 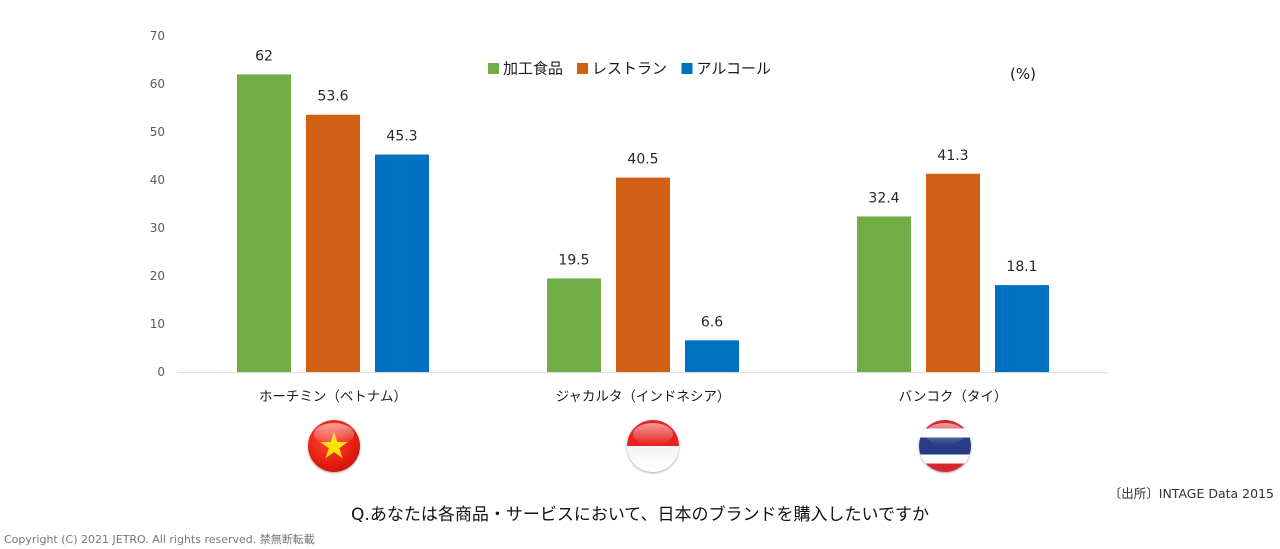 I want to click on indonesia-flag-icon, so click(x=653, y=446).